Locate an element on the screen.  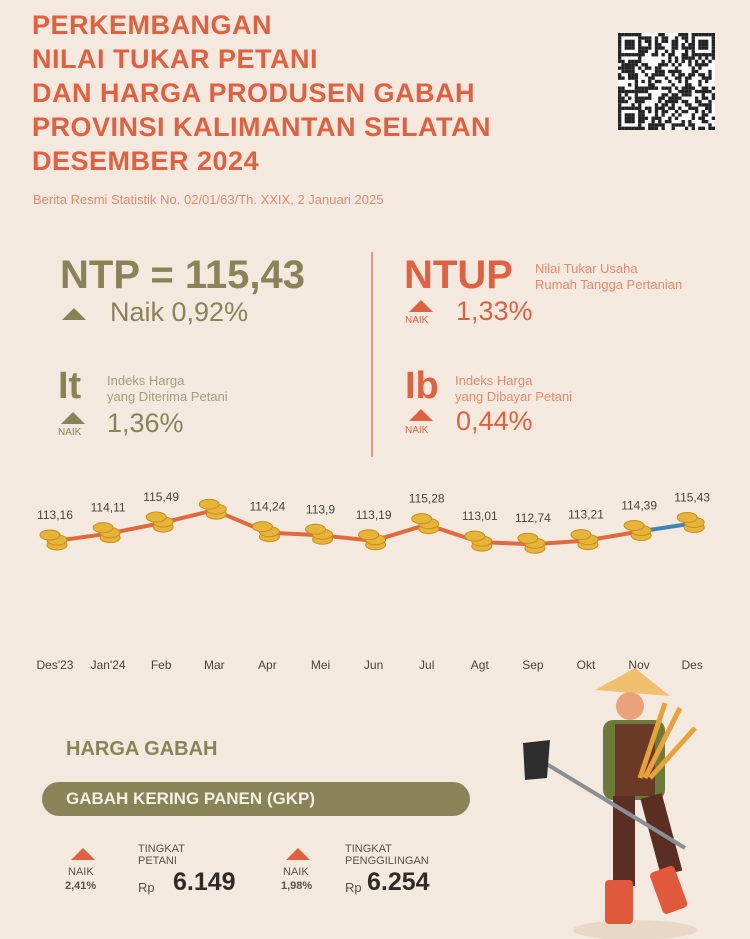
it-abbr: It is located at coordinates (70, 386).